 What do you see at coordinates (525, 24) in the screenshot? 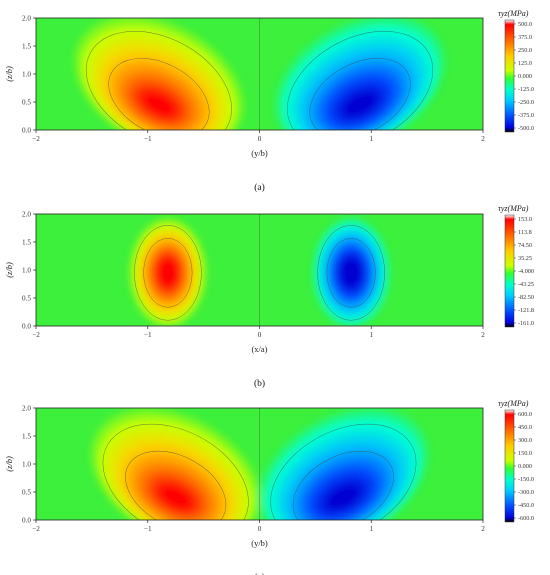
I see `colorbar-tick-label: 500.0` at bounding box center [525, 24].